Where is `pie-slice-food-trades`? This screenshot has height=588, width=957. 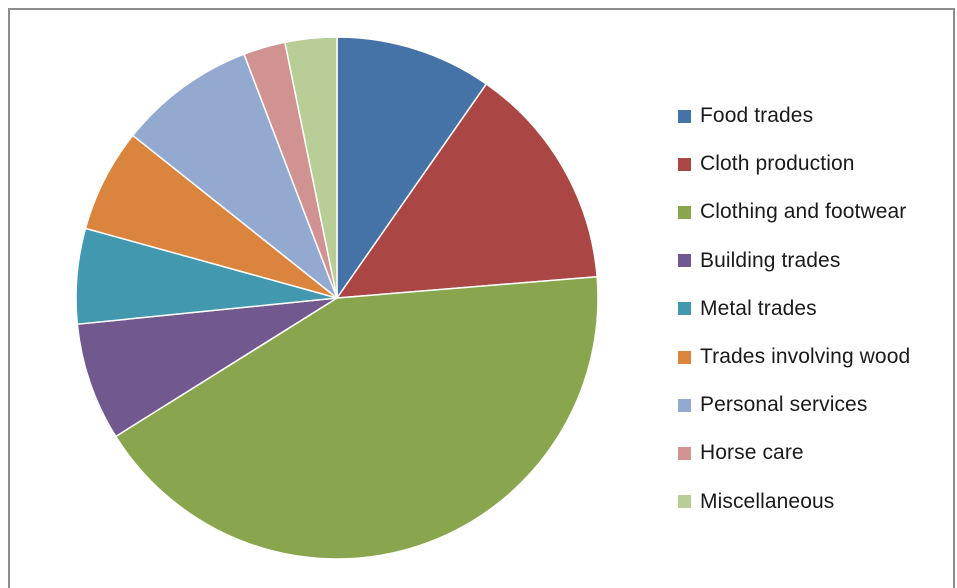 pie-slice-food-trades is located at coordinates (412, 167).